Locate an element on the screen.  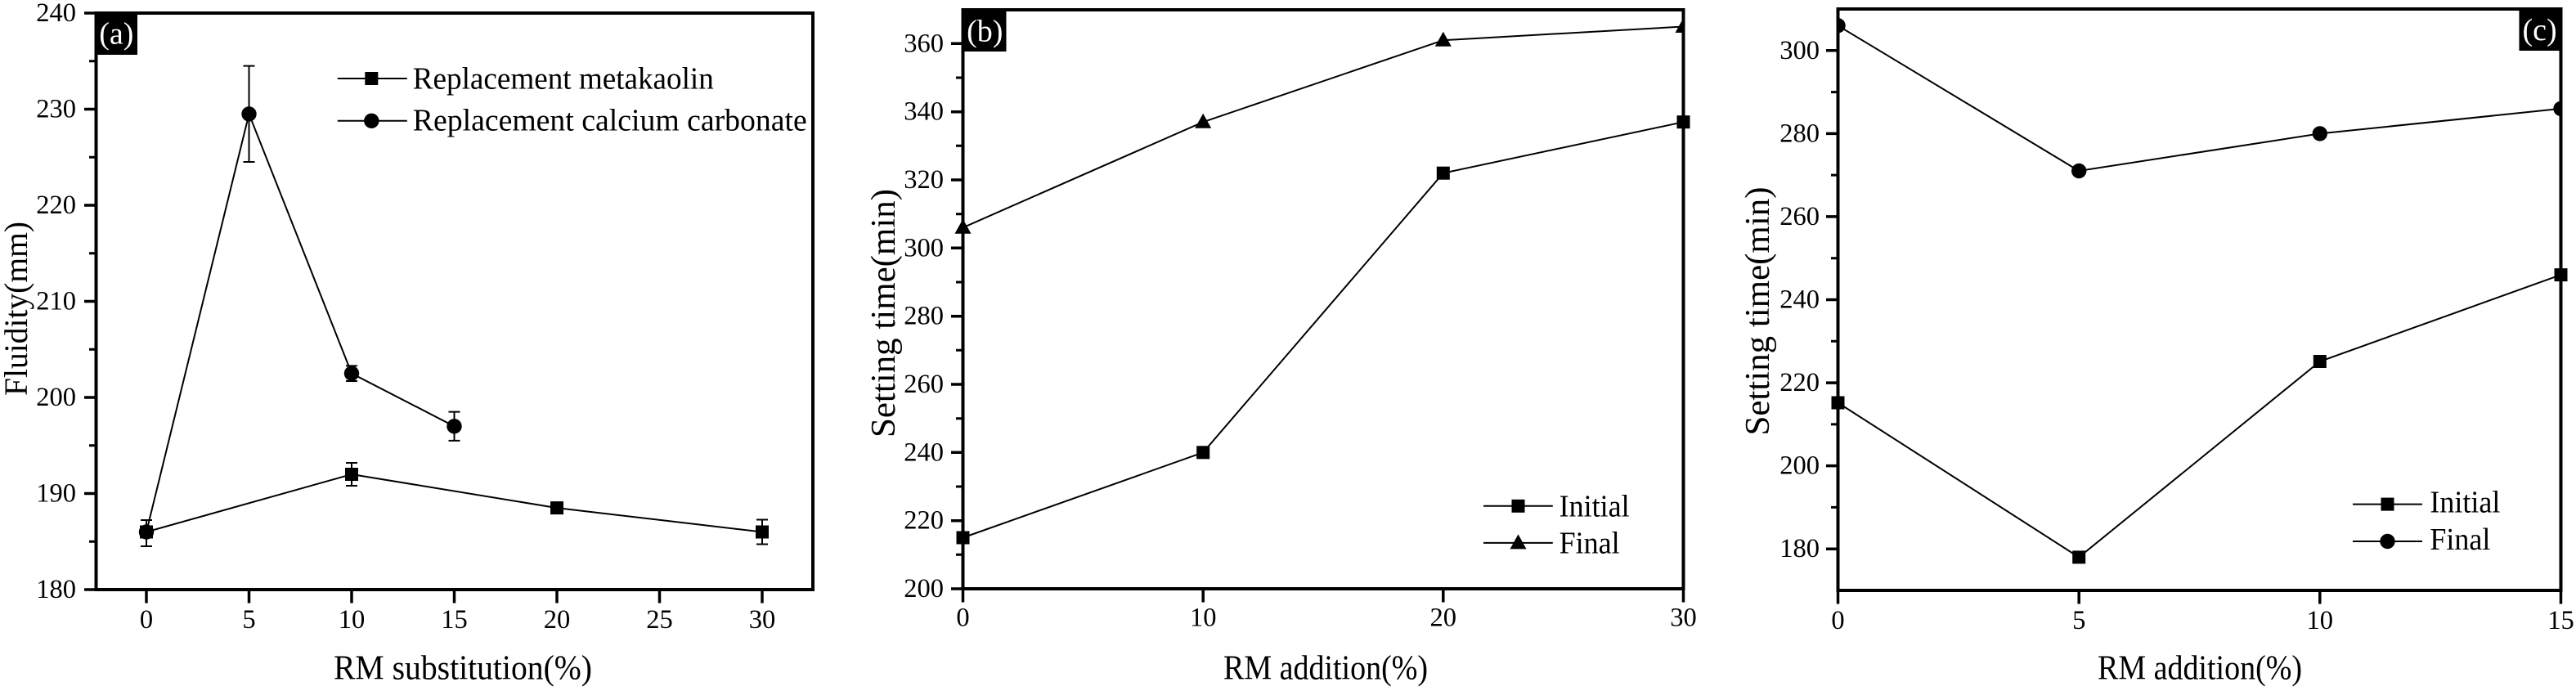
svg-text: RM substitution(%) is located at coordinates (463, 669).